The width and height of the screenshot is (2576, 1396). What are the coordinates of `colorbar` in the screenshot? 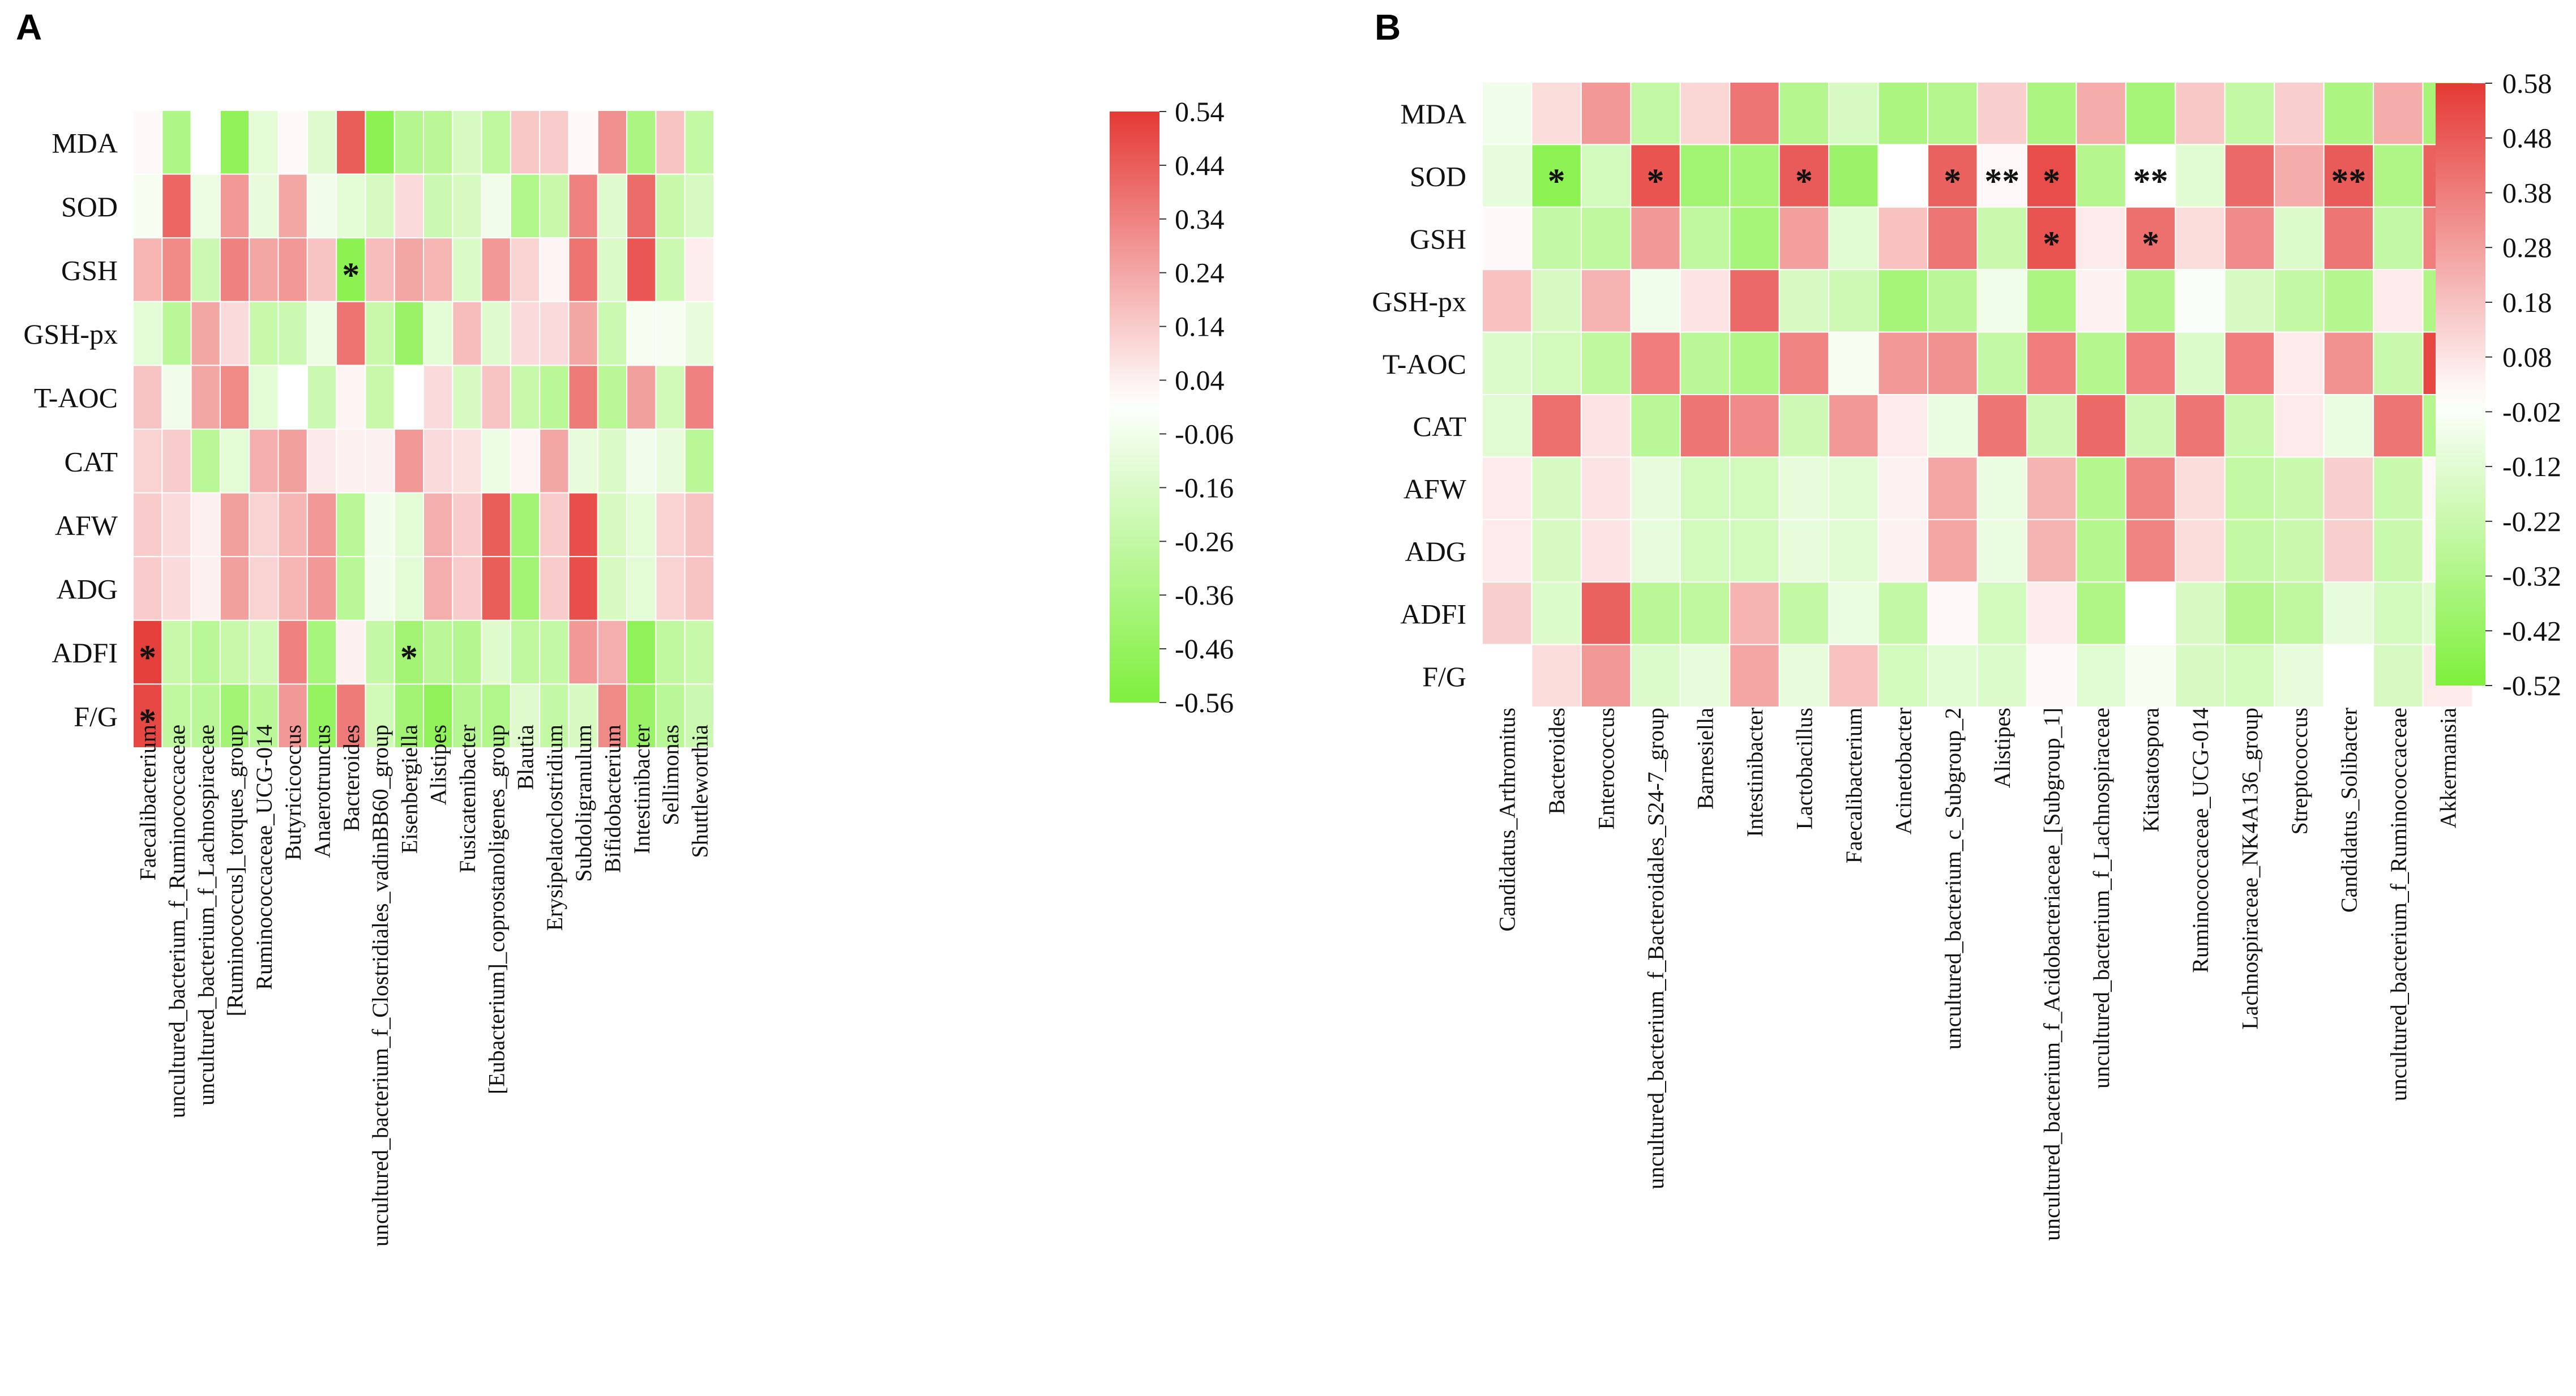 It's located at (2460, 384).